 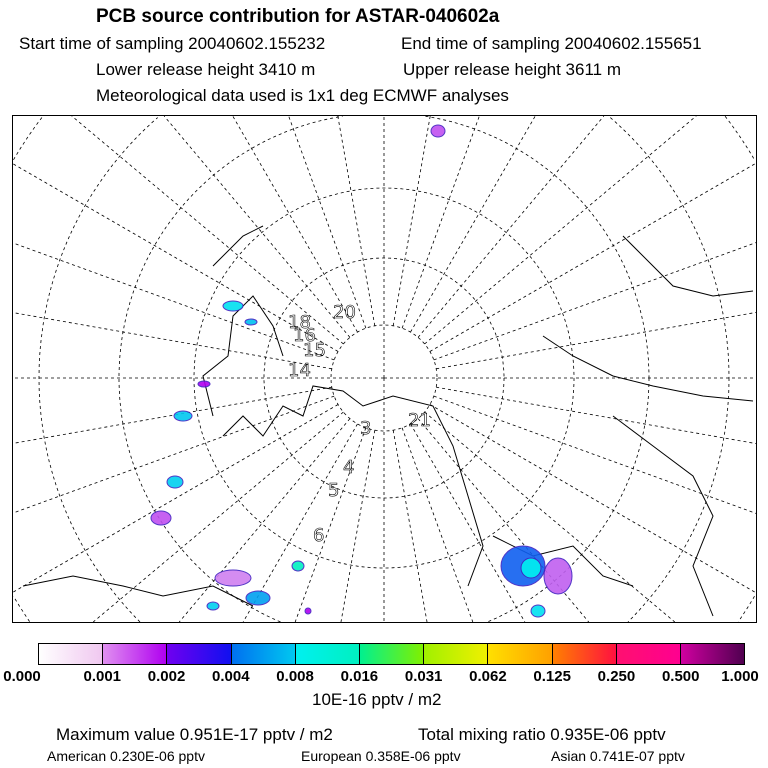 What do you see at coordinates (102, 676) in the screenshot?
I see `colorbar-tick-label: 0.001` at bounding box center [102, 676].